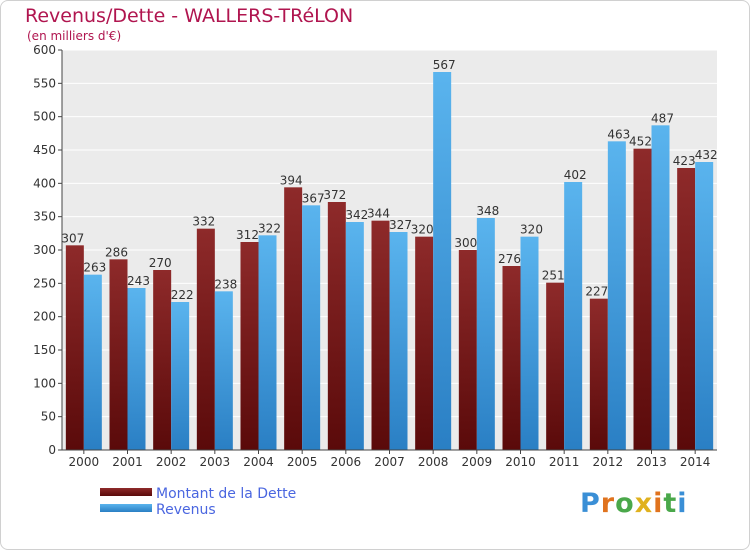 This screenshot has width=750, height=550. I want to click on value-label-dette: 344, so click(378, 214).